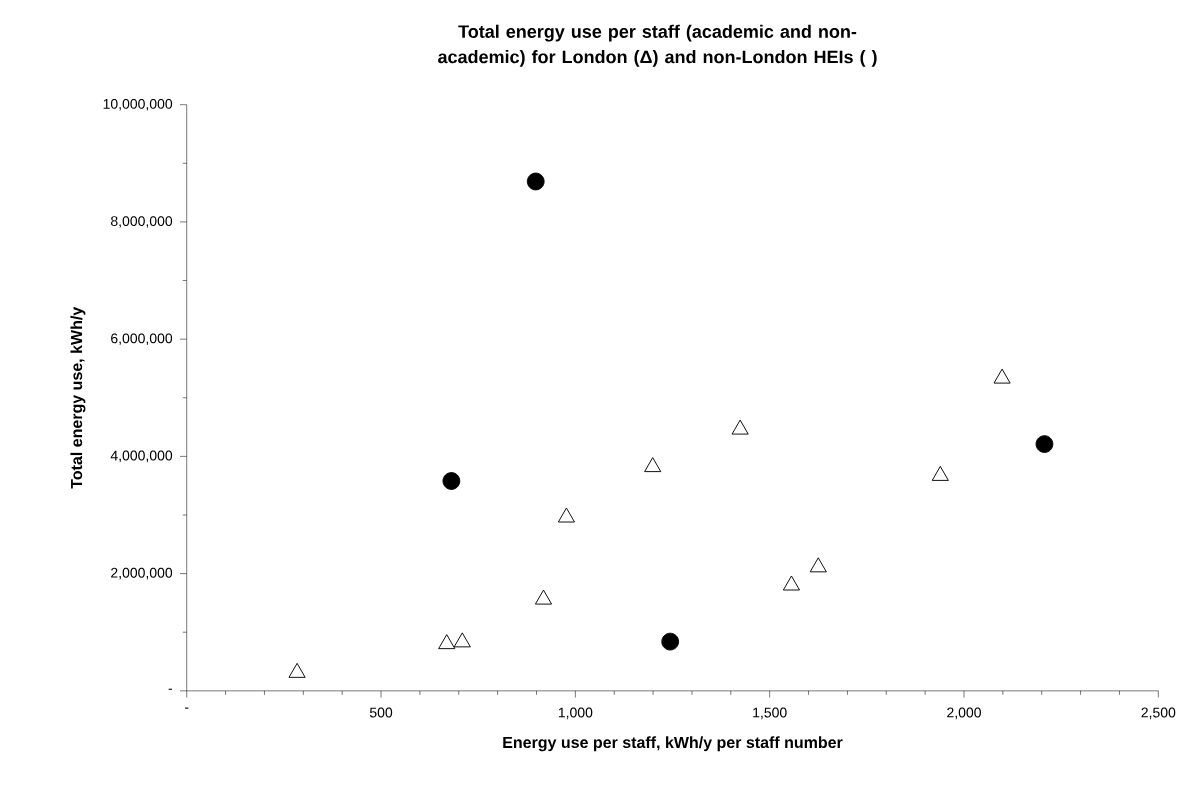  What do you see at coordinates (138, 104) in the screenshot?
I see `y-tick-label: 10,000,000` at bounding box center [138, 104].